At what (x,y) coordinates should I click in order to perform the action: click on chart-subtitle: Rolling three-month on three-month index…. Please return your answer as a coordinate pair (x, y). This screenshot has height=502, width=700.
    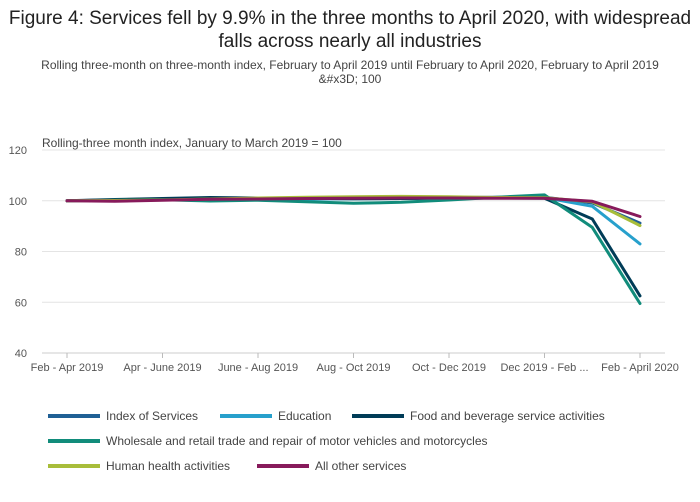
    Looking at the image, I should click on (350, 72).